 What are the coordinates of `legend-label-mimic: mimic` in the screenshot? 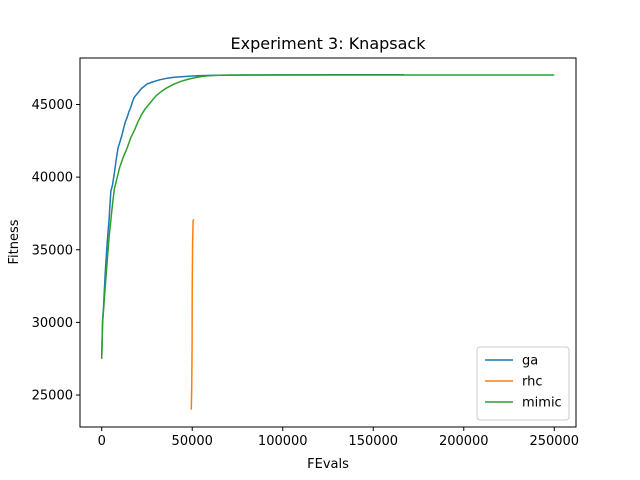 It's located at (542, 403).